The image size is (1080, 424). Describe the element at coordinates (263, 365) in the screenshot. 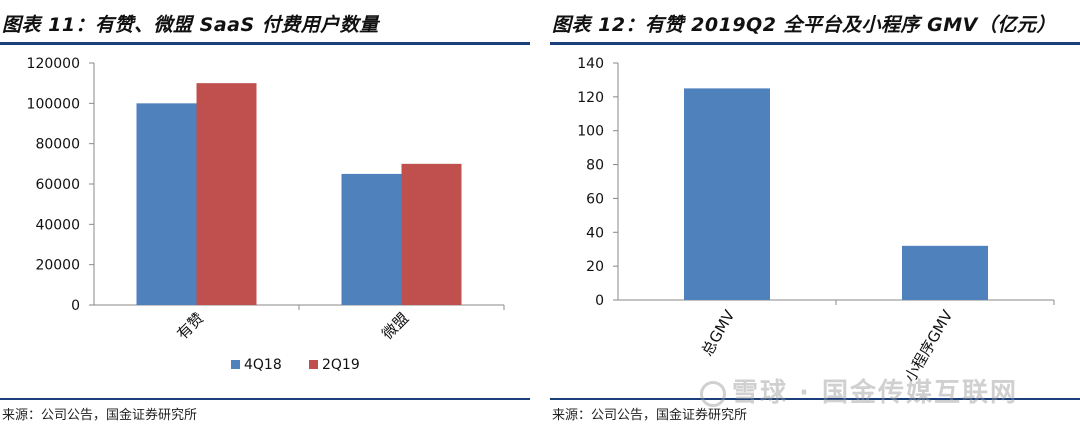

I see `legend-label: 4Q18` at that location.